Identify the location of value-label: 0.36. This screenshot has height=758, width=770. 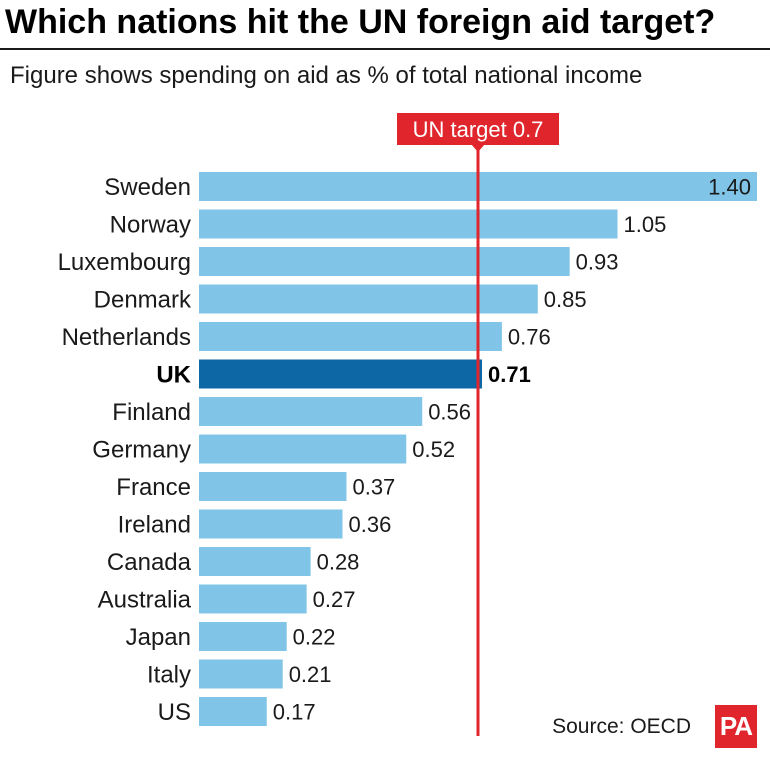
(369, 524).